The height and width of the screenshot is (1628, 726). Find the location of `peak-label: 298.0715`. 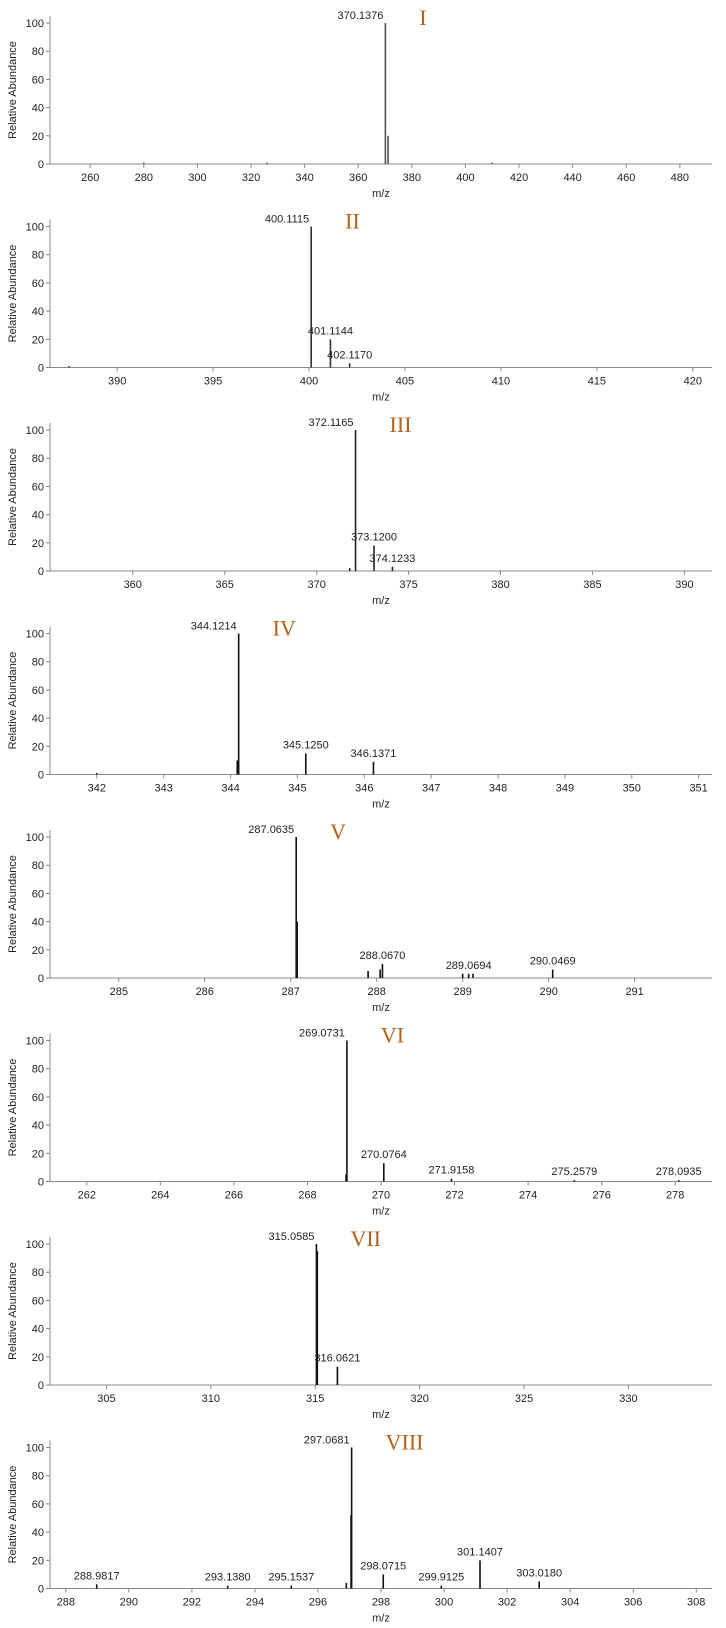

peak-label: 298.0715 is located at coordinates (383, 1566).